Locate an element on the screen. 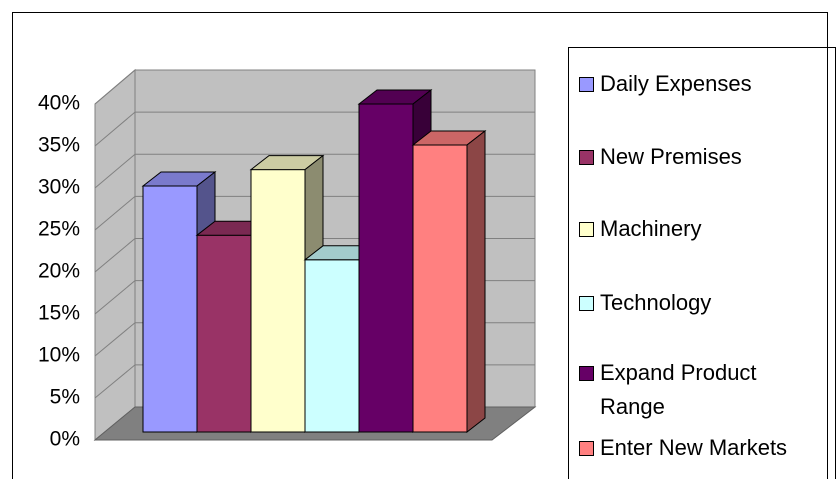  legend-item: Daily Expenses is located at coordinates (665, 84).